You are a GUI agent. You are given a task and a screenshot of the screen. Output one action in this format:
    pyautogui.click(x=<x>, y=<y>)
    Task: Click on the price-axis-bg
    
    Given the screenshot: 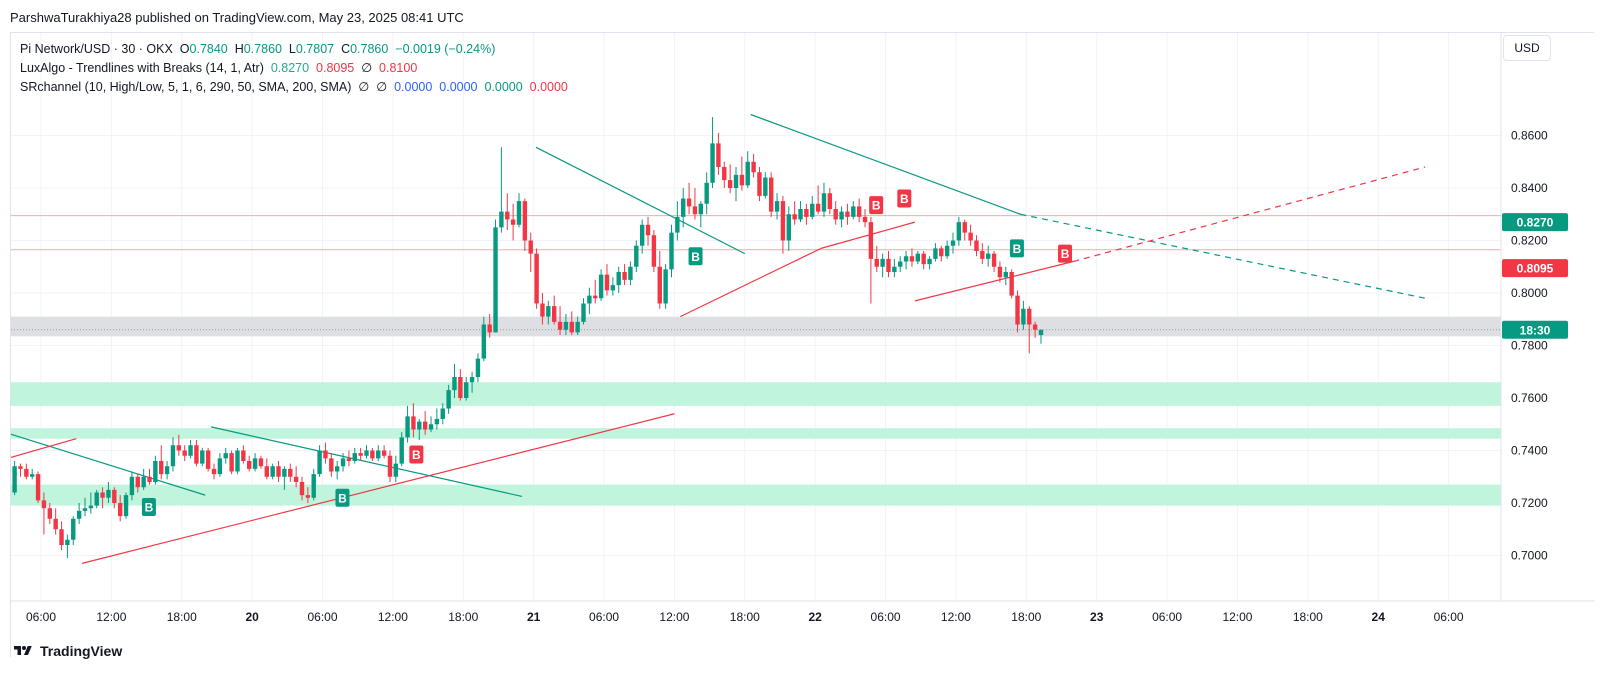 What is the action you would take?
    pyautogui.click(x=1548, y=345)
    